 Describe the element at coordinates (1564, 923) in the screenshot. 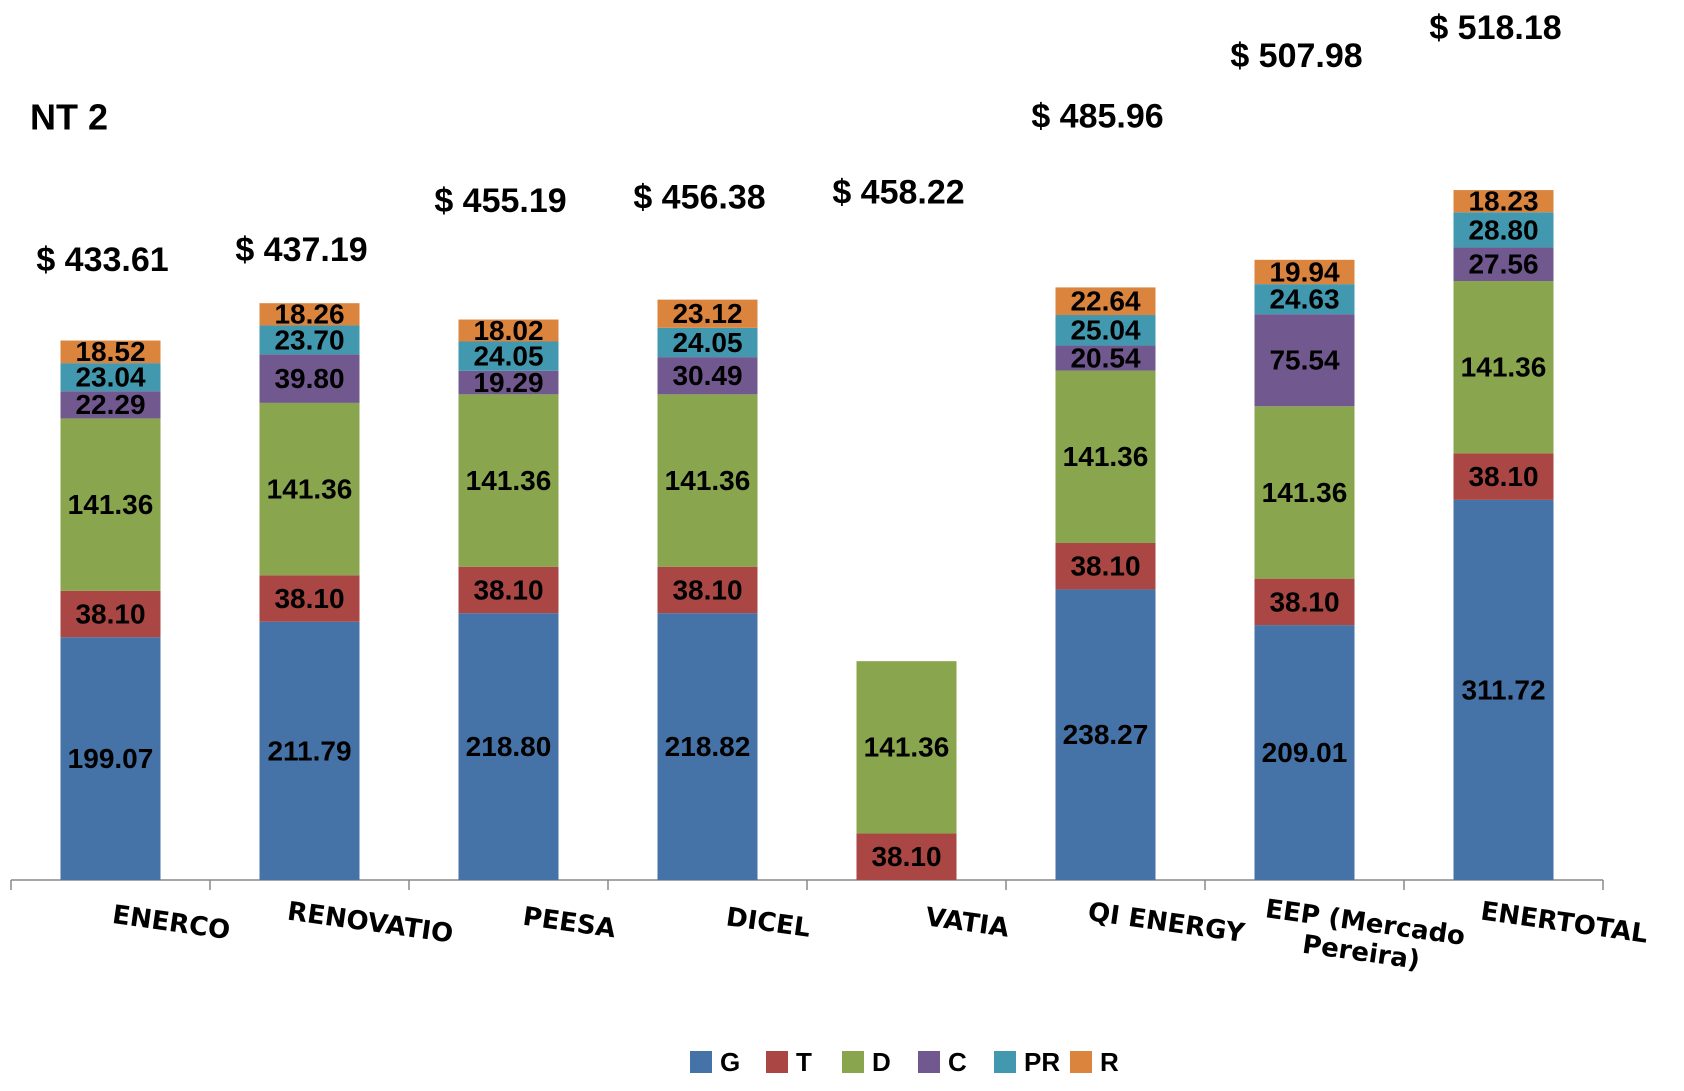

I see `x-tick-label: ENERTOTAL` at that location.